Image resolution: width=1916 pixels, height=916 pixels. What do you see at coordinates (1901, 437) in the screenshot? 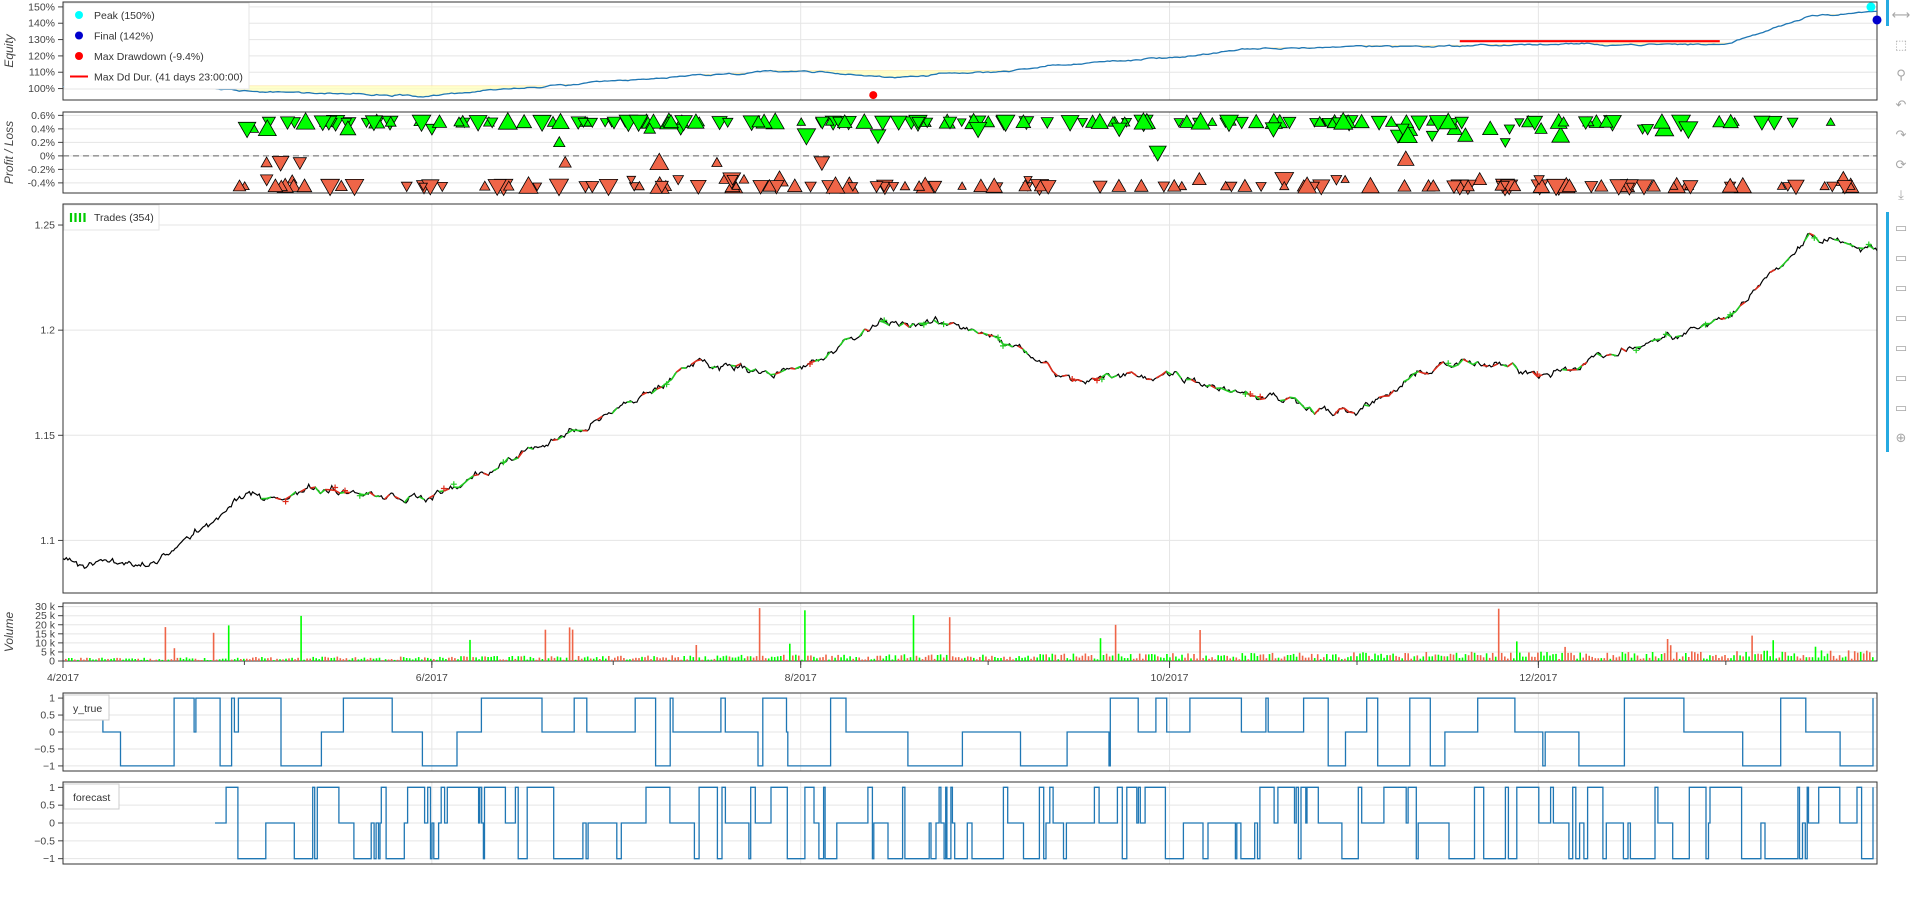
I see `crosshair-icon: ⊕` at bounding box center [1901, 437].